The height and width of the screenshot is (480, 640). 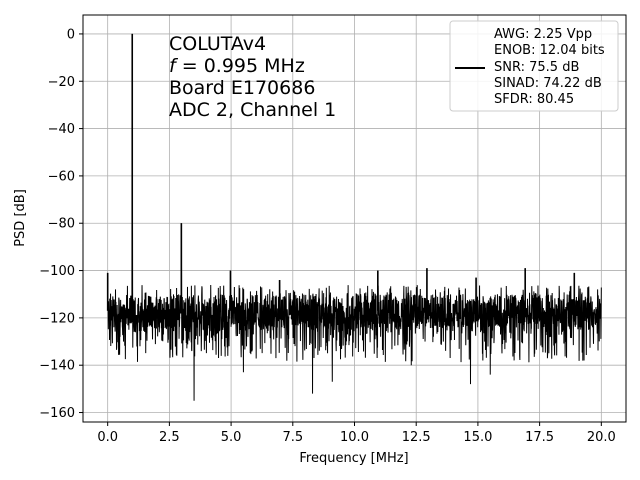 What do you see at coordinates (416, 437) in the screenshot?
I see `x-tick-label: 12.5` at bounding box center [416, 437].